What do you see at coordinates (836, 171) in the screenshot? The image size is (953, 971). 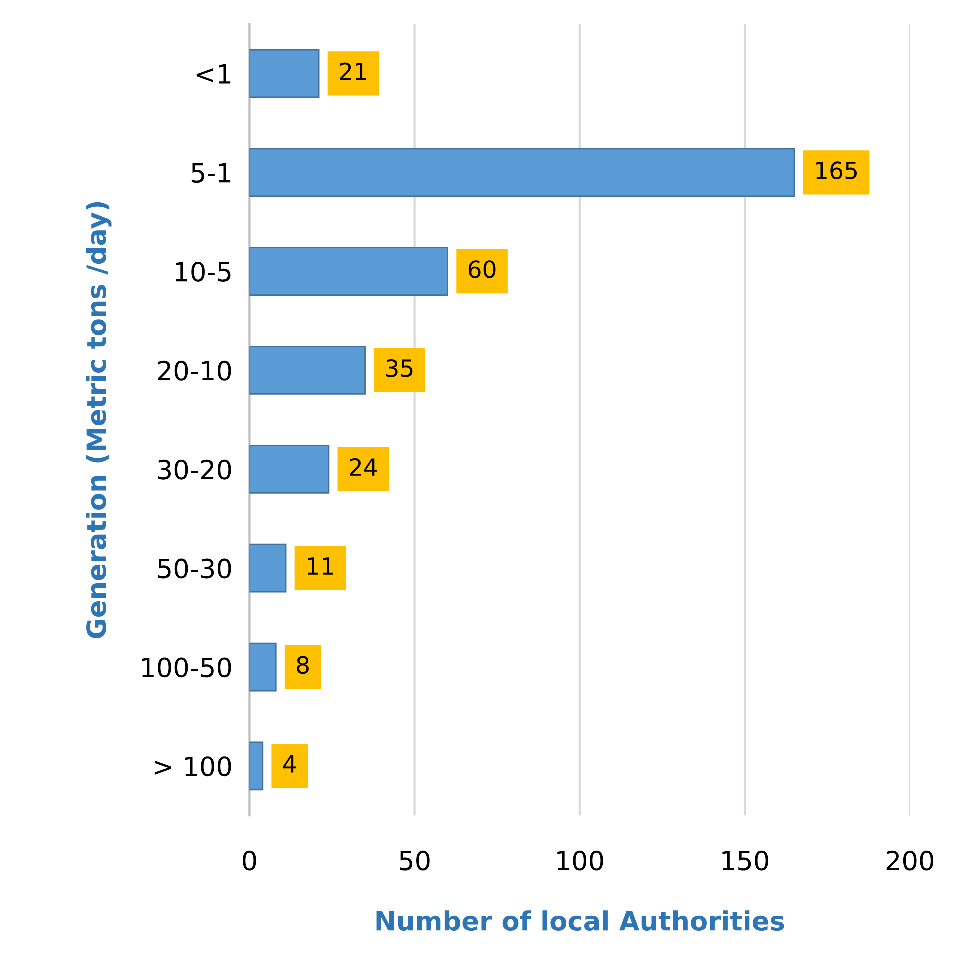 I see `data-label: 165` at bounding box center [836, 171].